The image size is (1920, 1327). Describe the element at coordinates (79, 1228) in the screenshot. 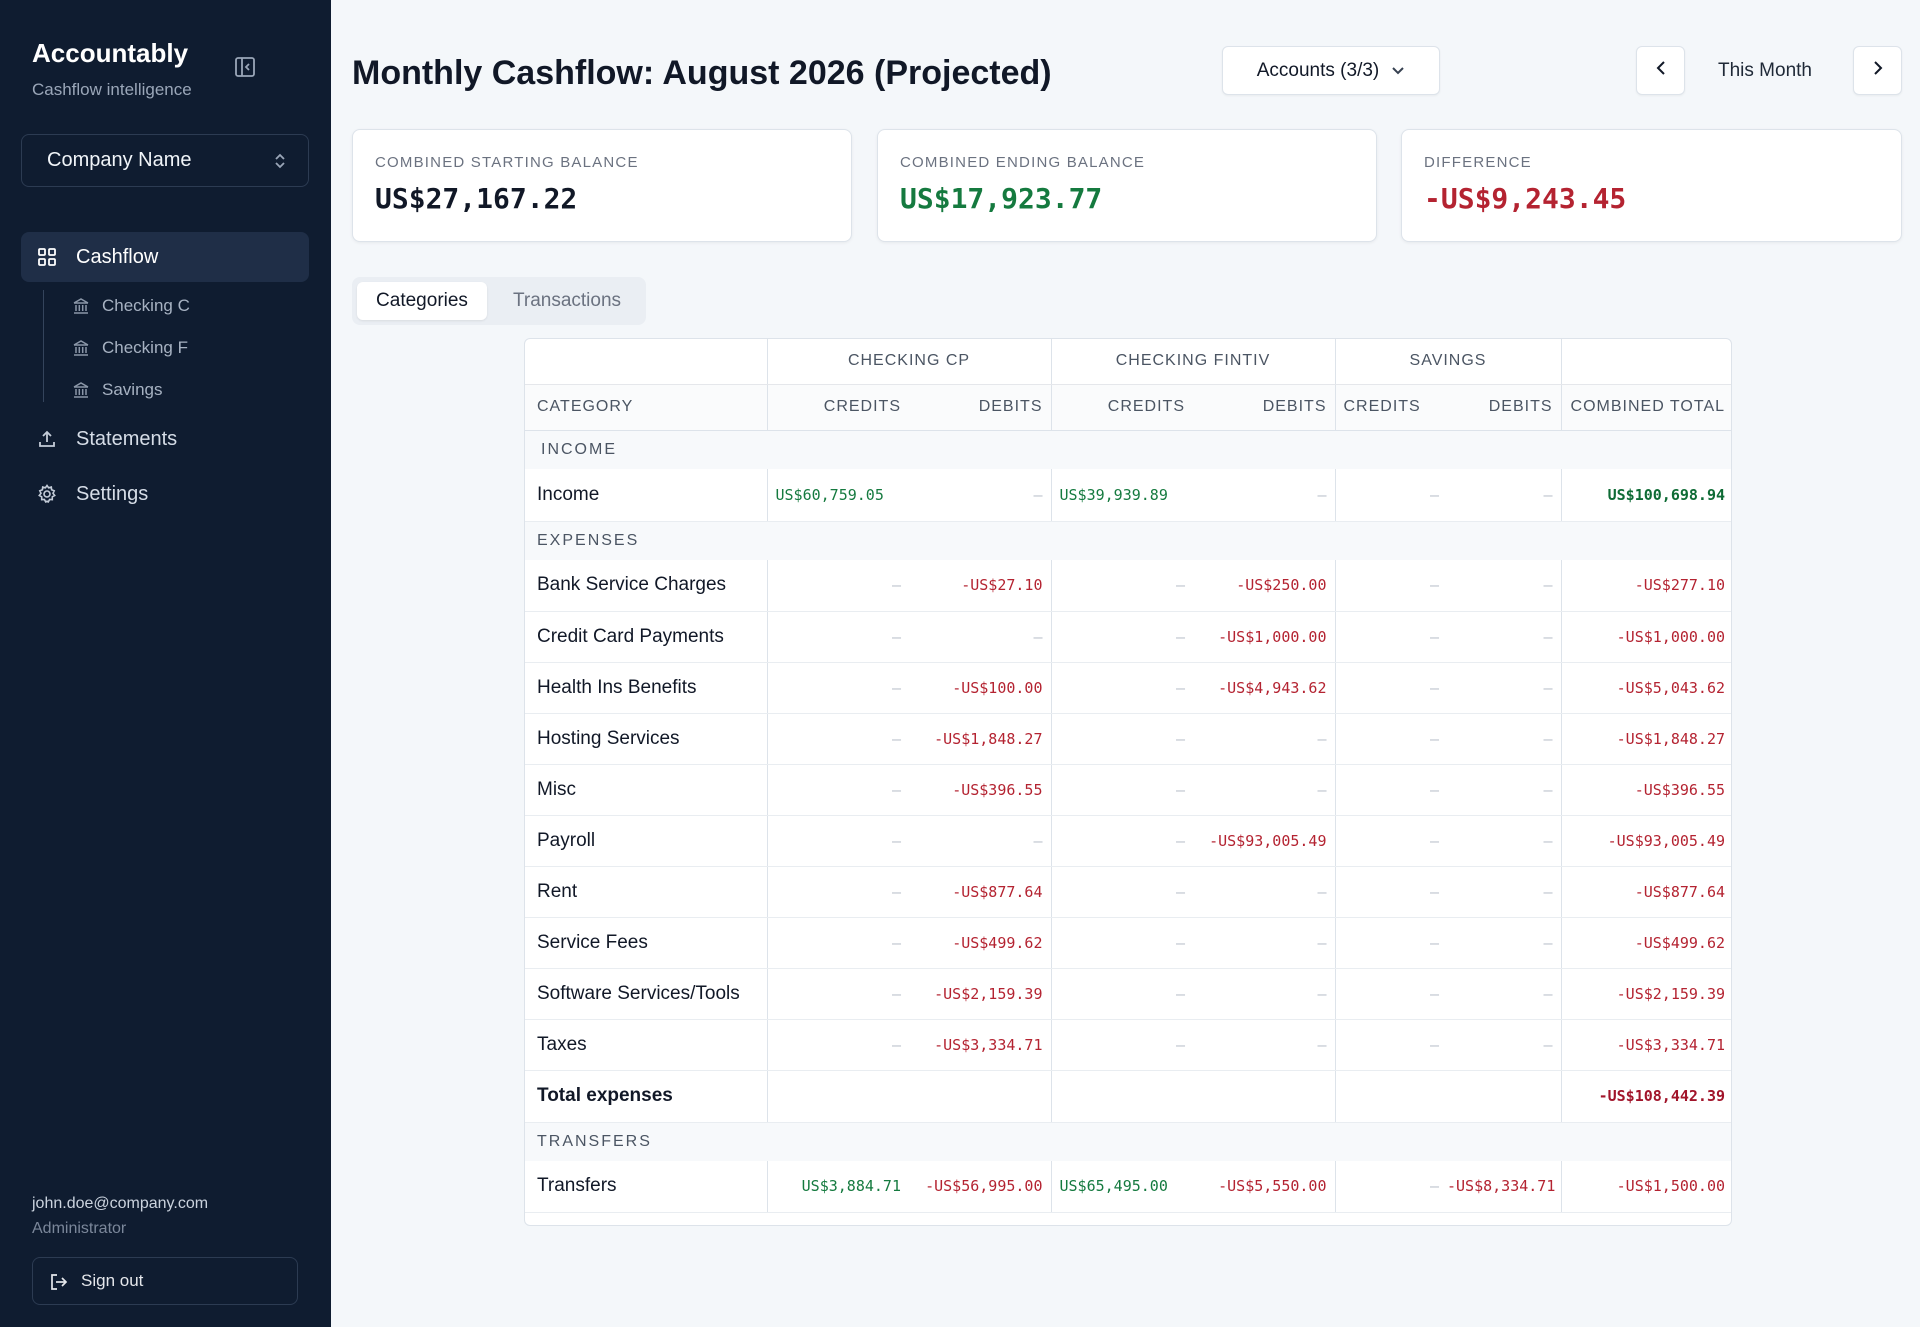

I see `user-role: Administrator` at that location.